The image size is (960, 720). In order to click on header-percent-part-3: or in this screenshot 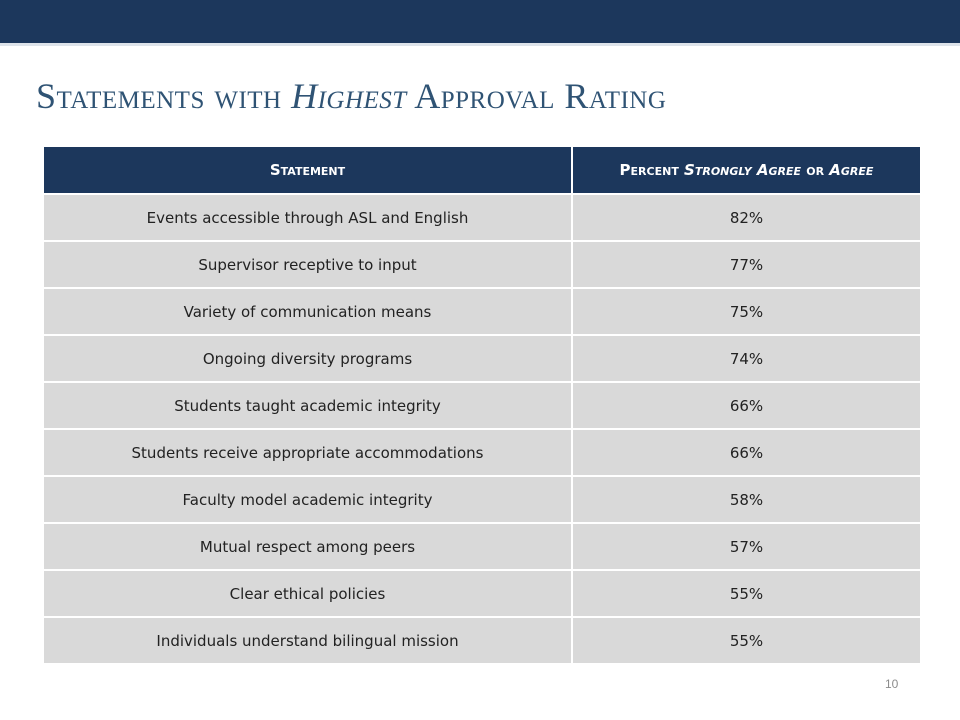, I will do `click(815, 170)`.